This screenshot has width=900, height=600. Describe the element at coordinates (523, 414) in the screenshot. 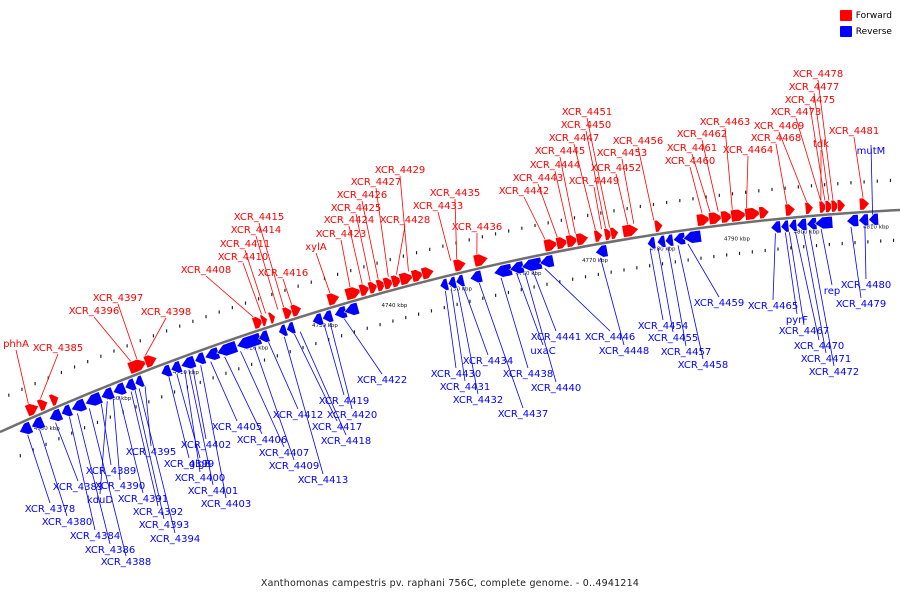

I see `gene-label: XCR_4437` at that location.